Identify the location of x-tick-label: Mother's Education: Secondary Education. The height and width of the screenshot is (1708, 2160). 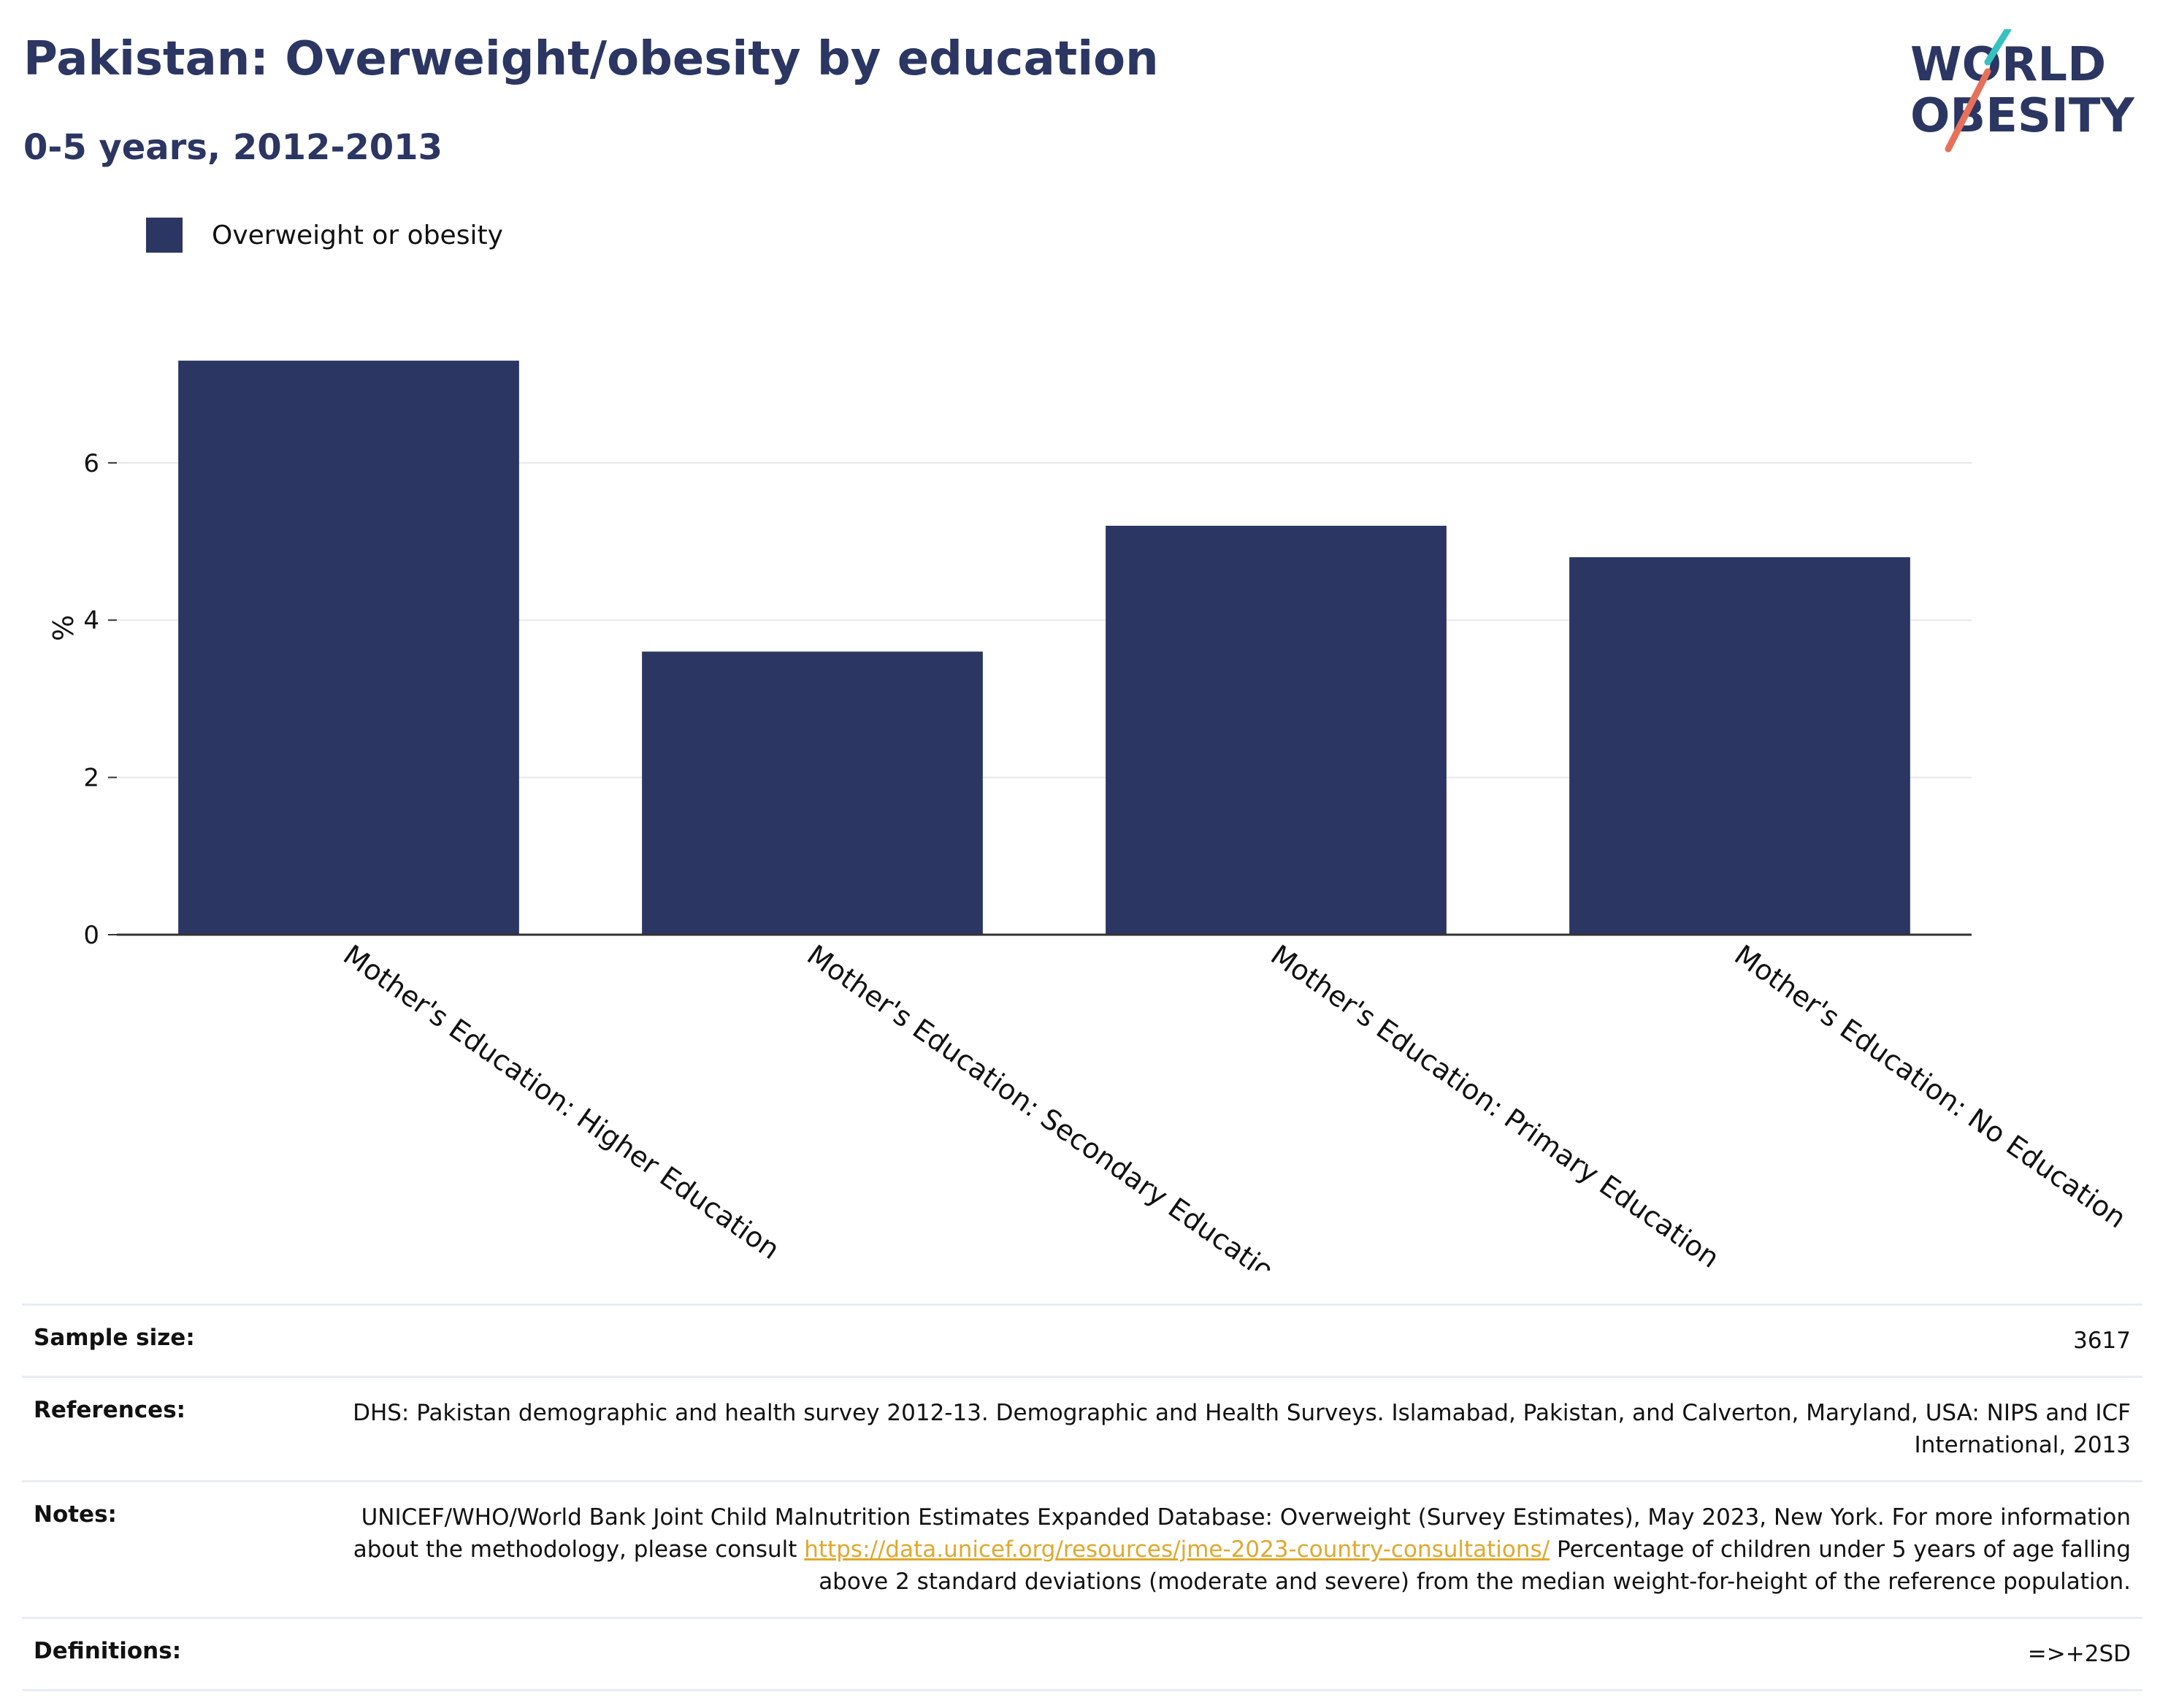
(1047, 1104).